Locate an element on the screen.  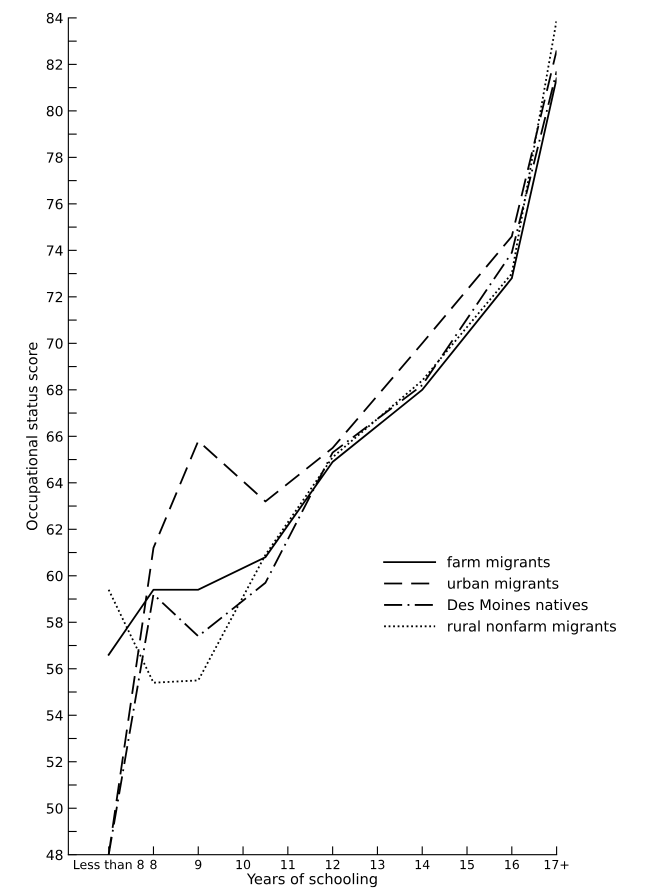
y-tick-label: 60 is located at coordinates (54, 576).